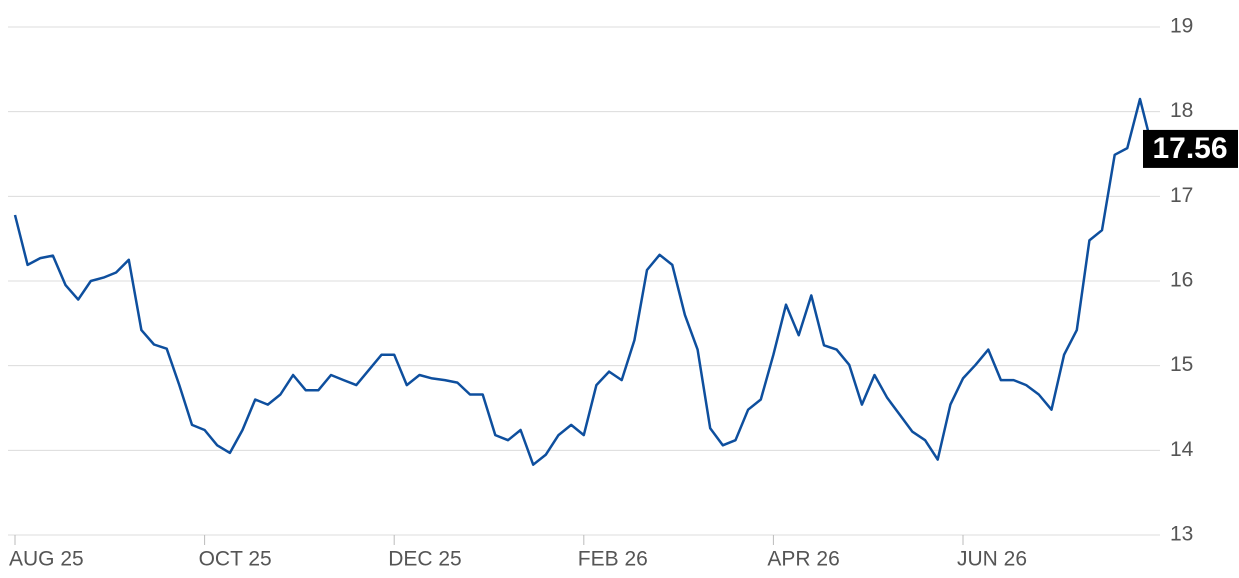 This screenshot has height=578, width=1239. Describe the element at coordinates (1181, 195) in the screenshot. I see `y-tick-label: 17` at that location.